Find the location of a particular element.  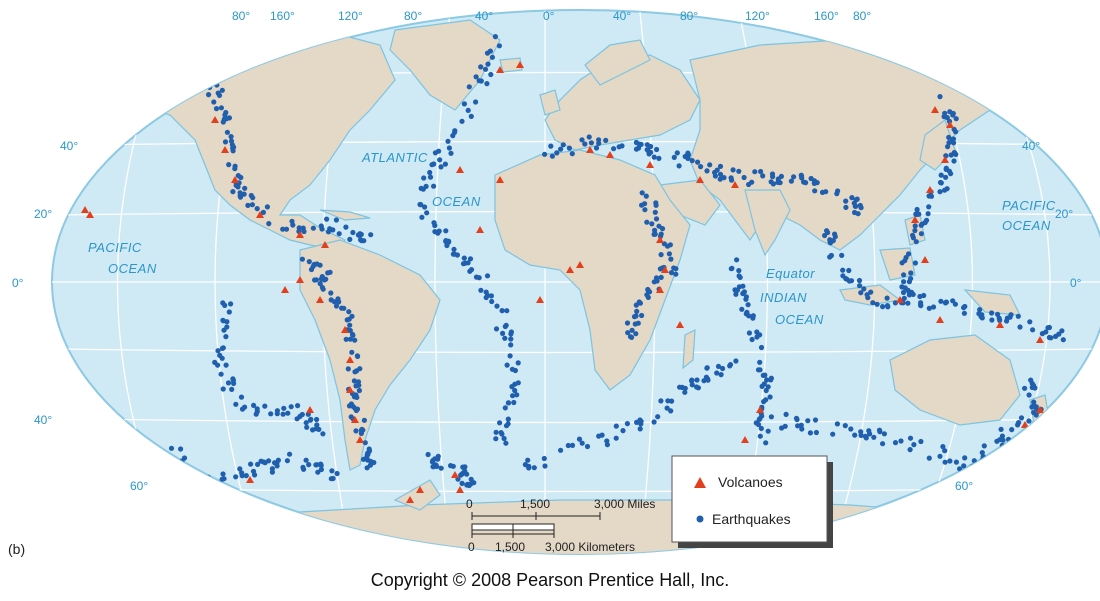

pacific-ocean-label-west: PACIFIC is located at coordinates (115, 247).